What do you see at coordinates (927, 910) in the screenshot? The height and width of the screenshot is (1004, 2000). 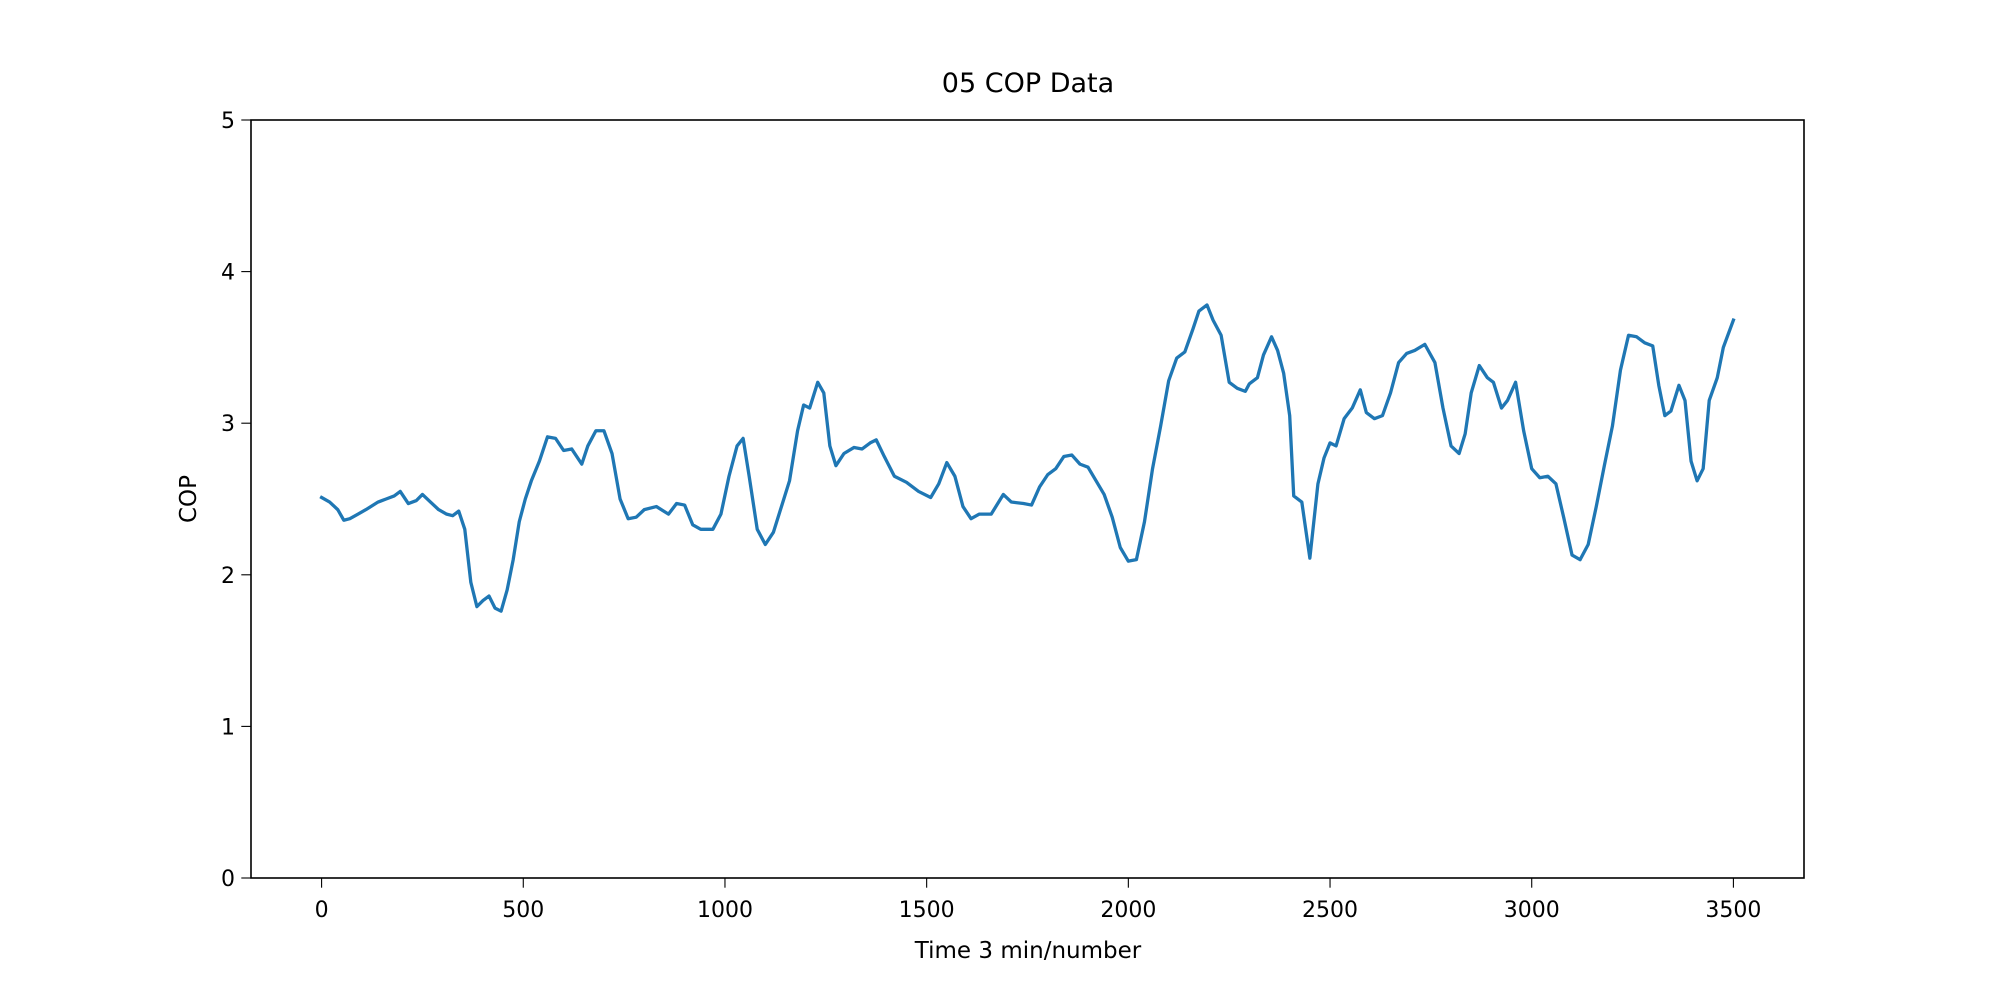 I see `x-tick-label: 1500` at bounding box center [927, 910].